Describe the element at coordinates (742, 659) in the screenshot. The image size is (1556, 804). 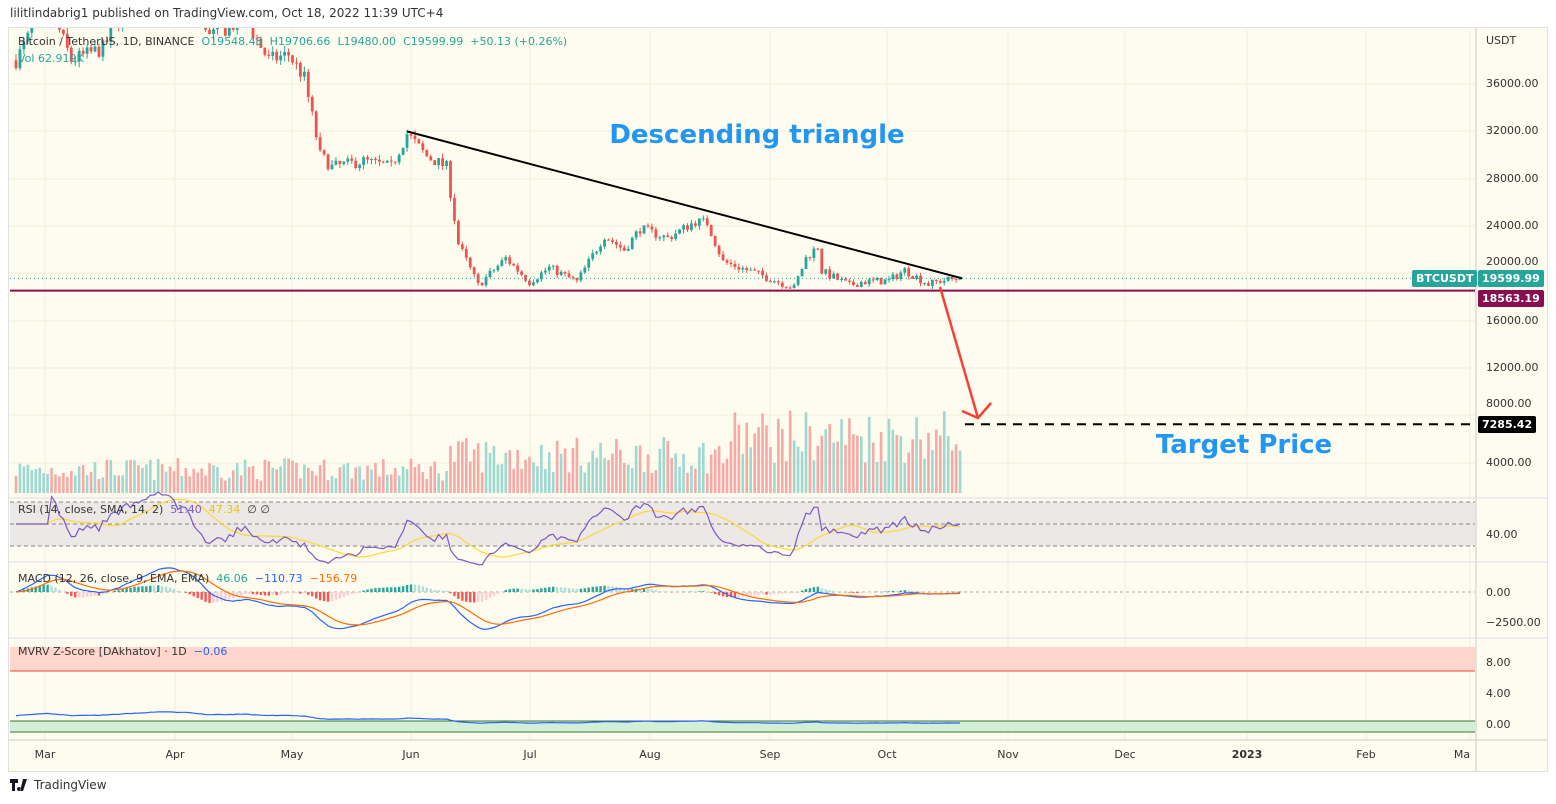
I see `mvrv-overvalued-band` at that location.